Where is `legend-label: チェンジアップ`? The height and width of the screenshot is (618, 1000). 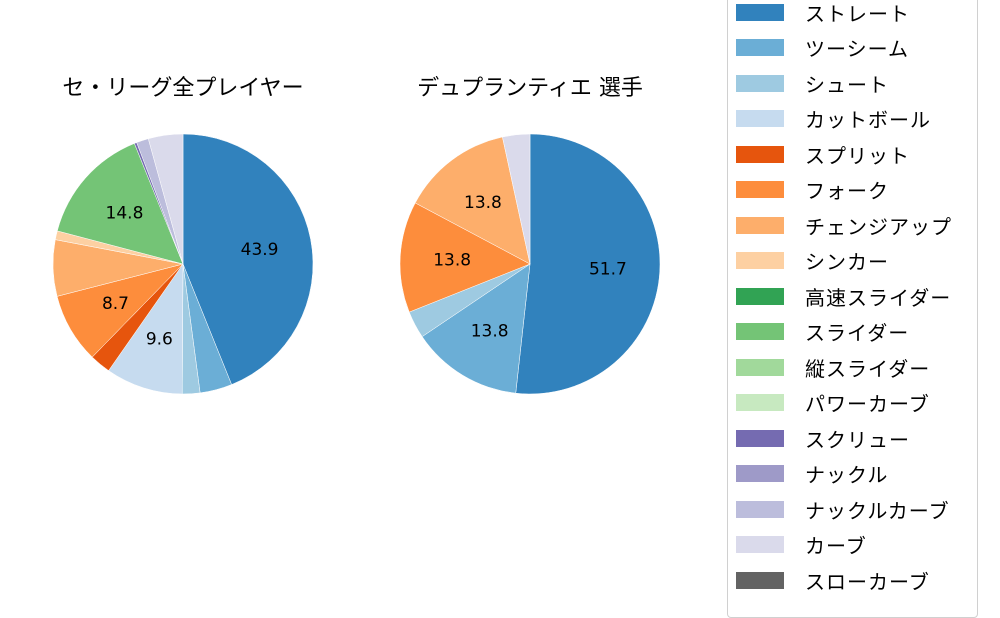
legend-label: チェンジアップ is located at coordinates (878, 226).